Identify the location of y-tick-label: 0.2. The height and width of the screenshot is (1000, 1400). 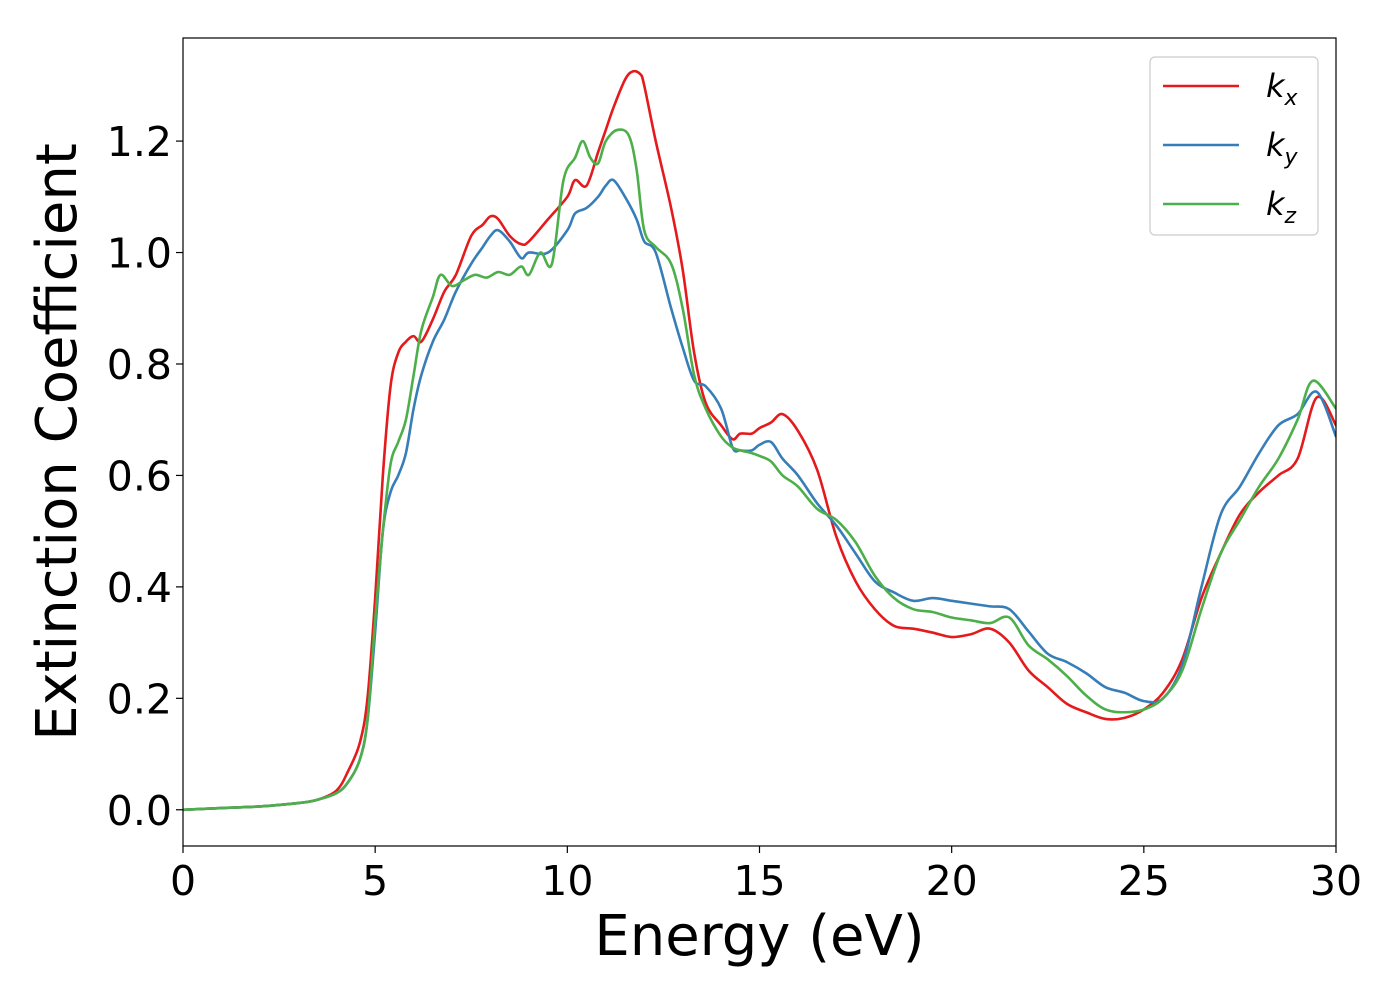
(139, 699).